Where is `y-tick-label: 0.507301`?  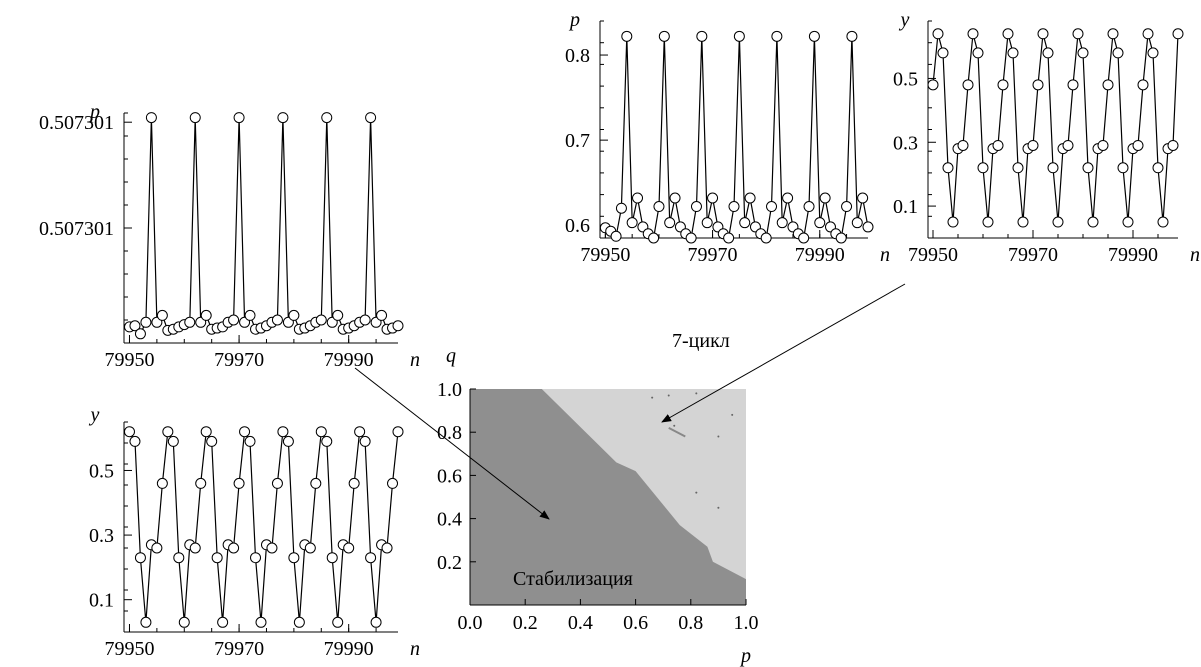
y-tick-label: 0.507301 is located at coordinates (76, 229).